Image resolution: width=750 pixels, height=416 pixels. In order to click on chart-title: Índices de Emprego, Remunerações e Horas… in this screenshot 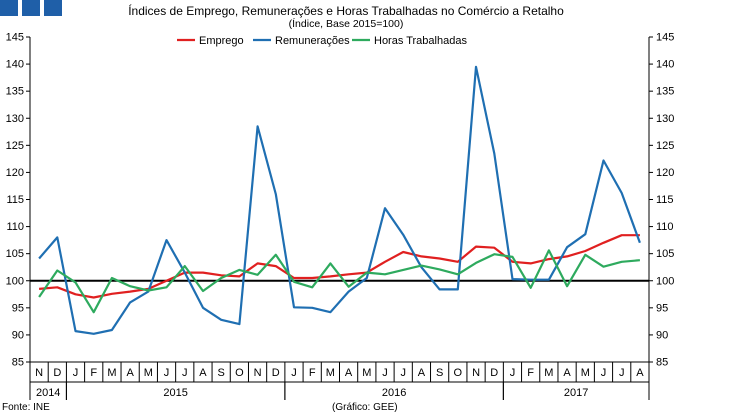, I will do `click(346, 10)`.